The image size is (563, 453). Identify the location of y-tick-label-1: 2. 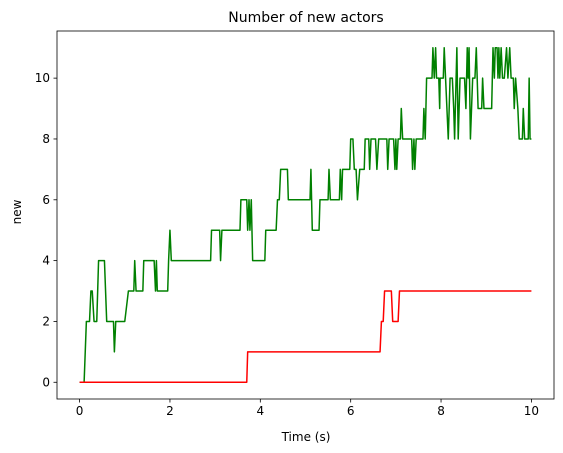
(46, 321).